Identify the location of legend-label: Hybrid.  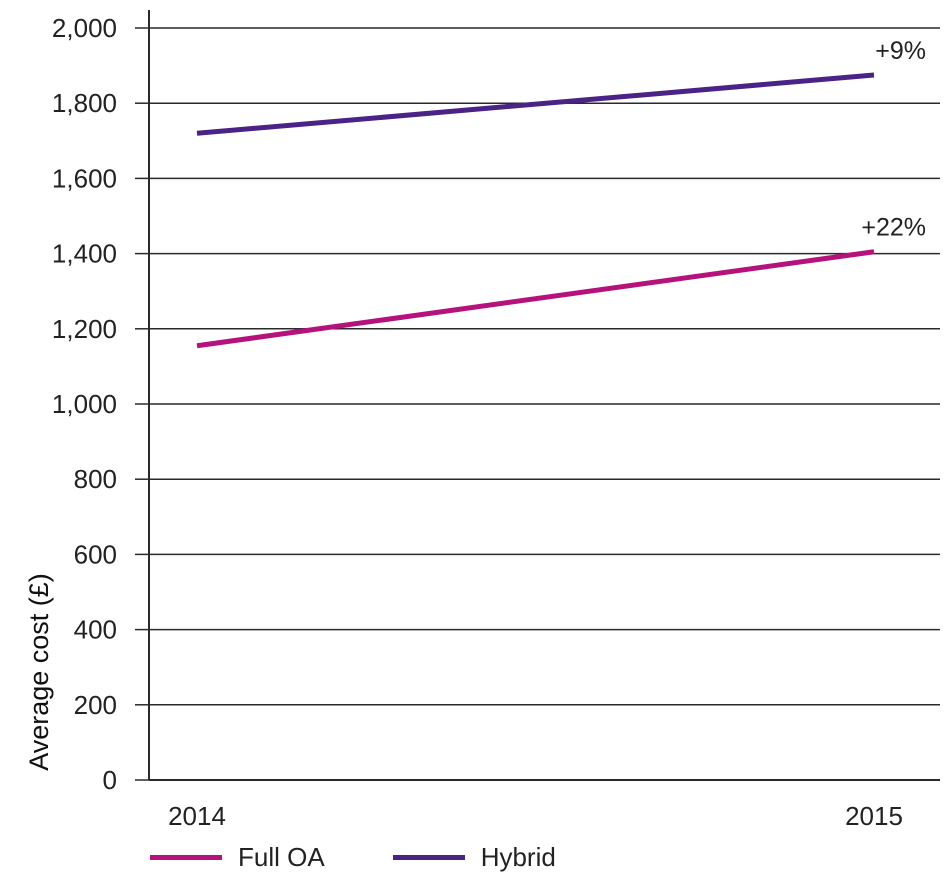
(518, 857).